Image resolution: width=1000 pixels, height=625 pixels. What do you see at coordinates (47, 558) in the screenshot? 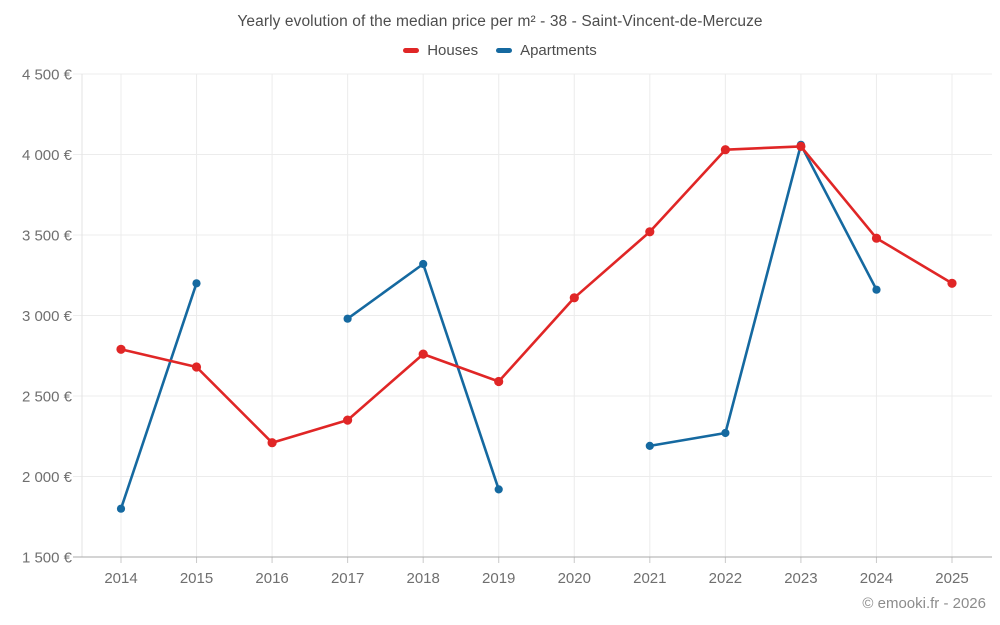
I see `y-tick-label: 1 500 €` at bounding box center [47, 558].